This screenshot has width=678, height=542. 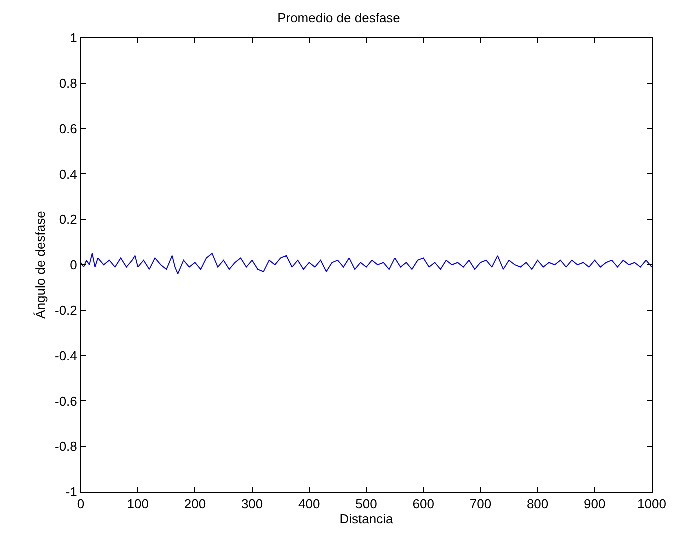 I want to click on x-tick-label: 500, so click(x=367, y=504).